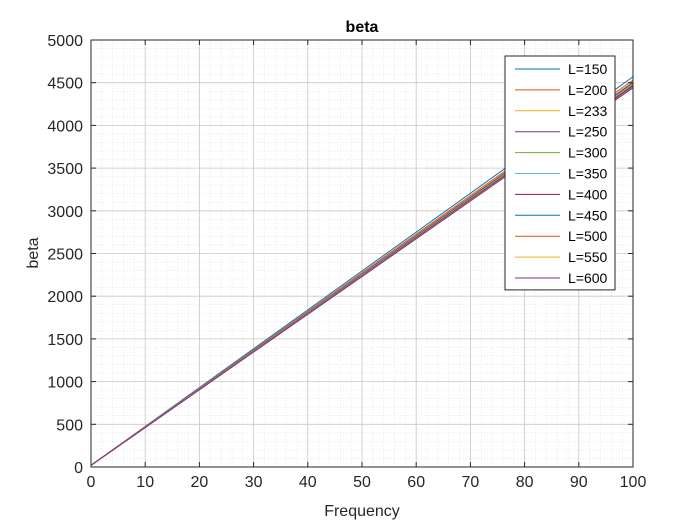 The width and height of the screenshot is (700, 525). What do you see at coordinates (633, 482) in the screenshot?
I see `x-tick-label: 100` at bounding box center [633, 482].